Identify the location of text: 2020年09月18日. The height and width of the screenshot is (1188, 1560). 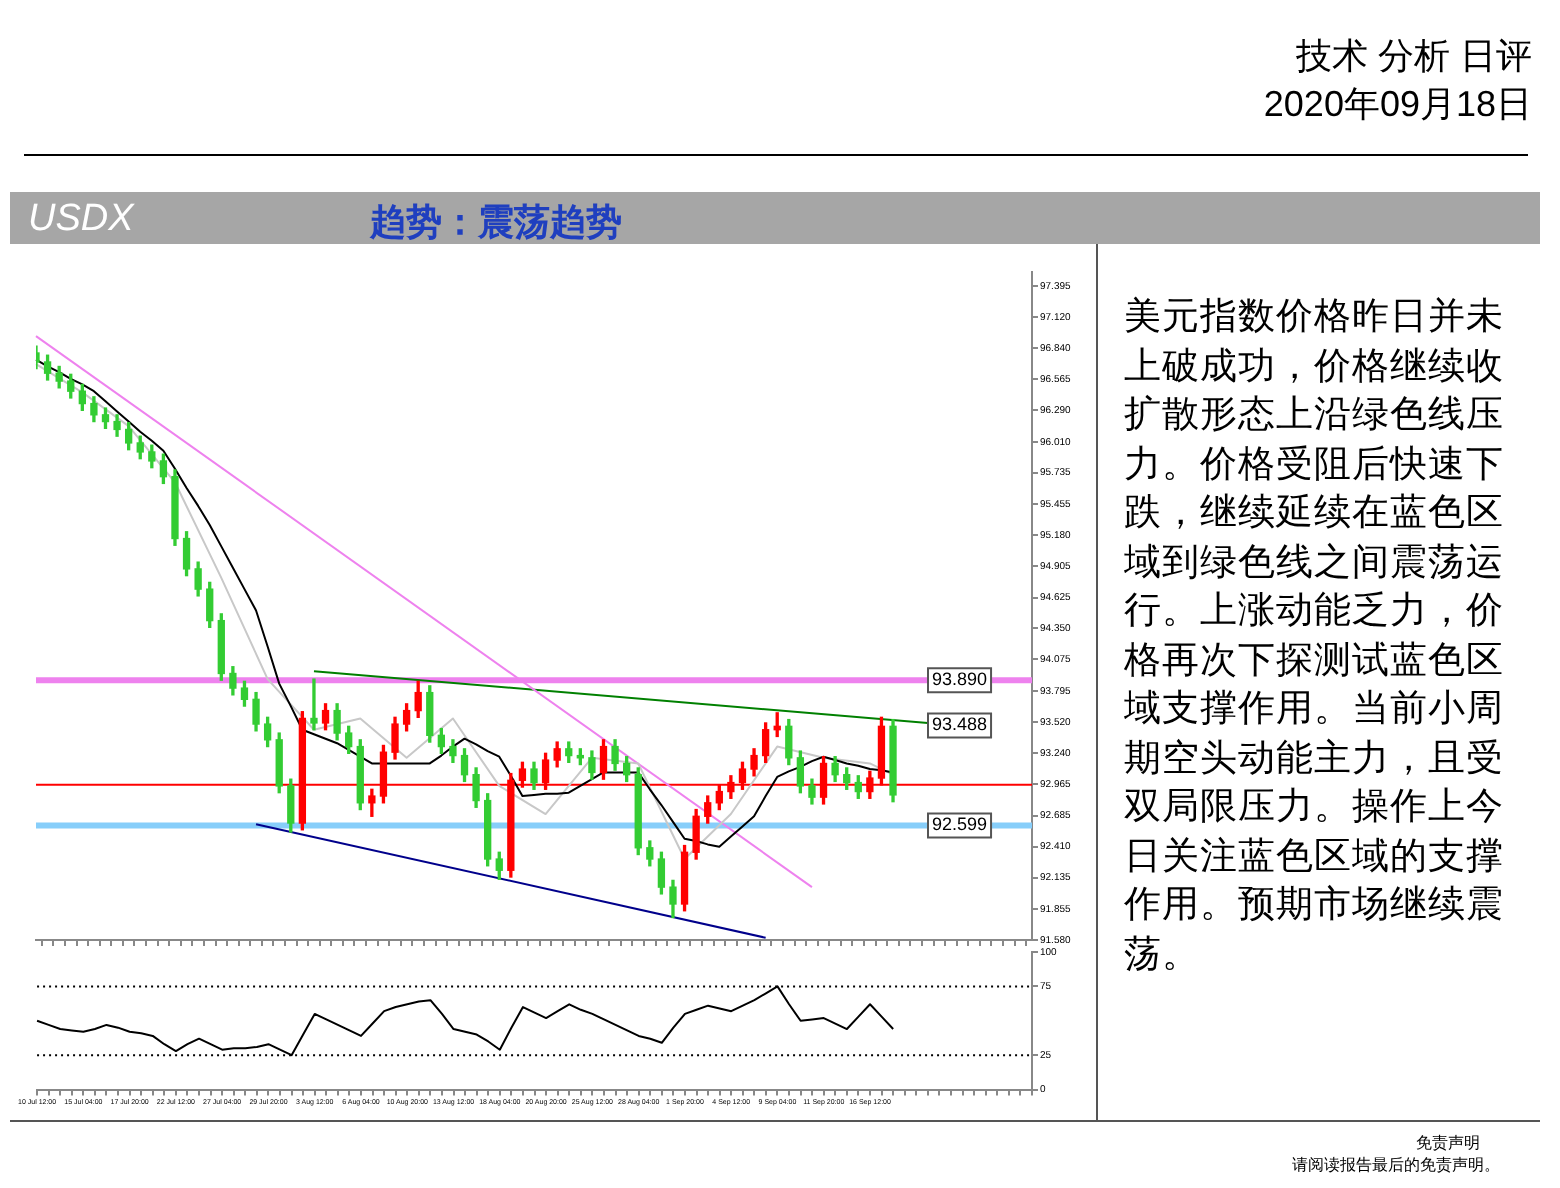
(1397, 105).